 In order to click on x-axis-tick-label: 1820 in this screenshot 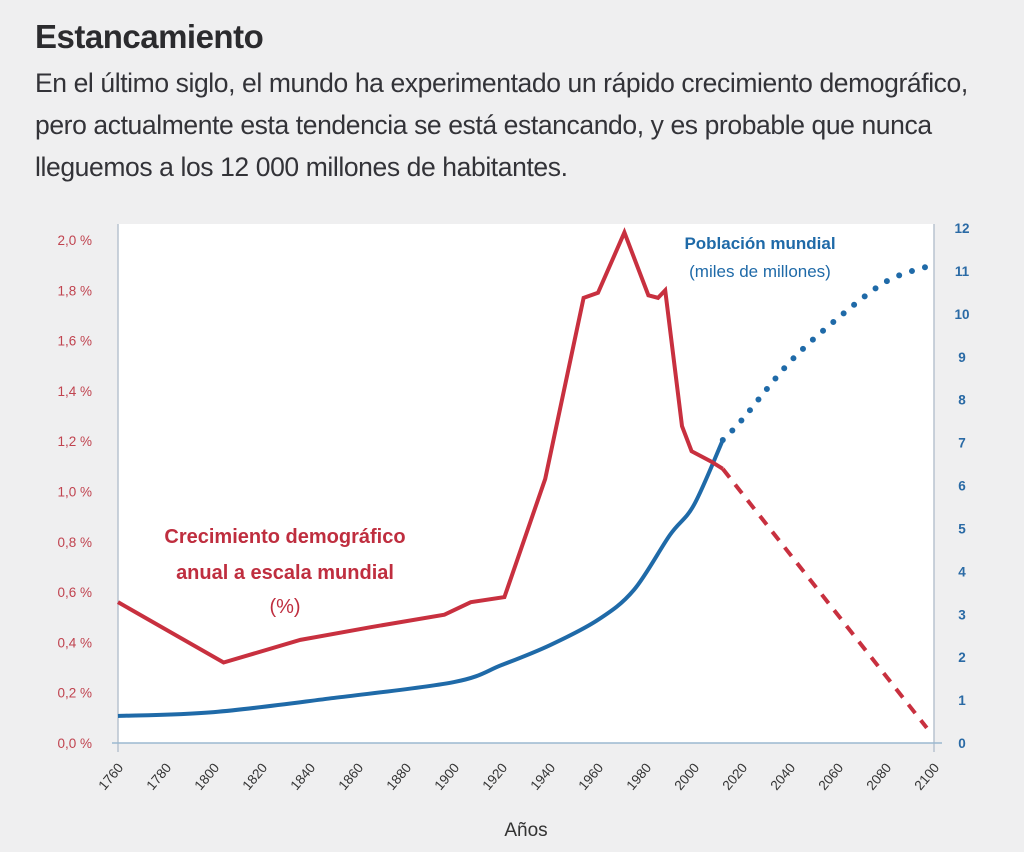, I will do `click(254, 776)`.